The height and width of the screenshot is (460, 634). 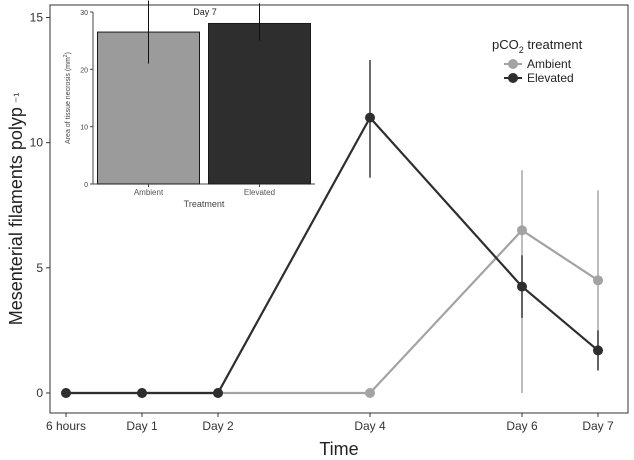 I want to click on inset-x-axis-title: Treatment, so click(x=204, y=204).